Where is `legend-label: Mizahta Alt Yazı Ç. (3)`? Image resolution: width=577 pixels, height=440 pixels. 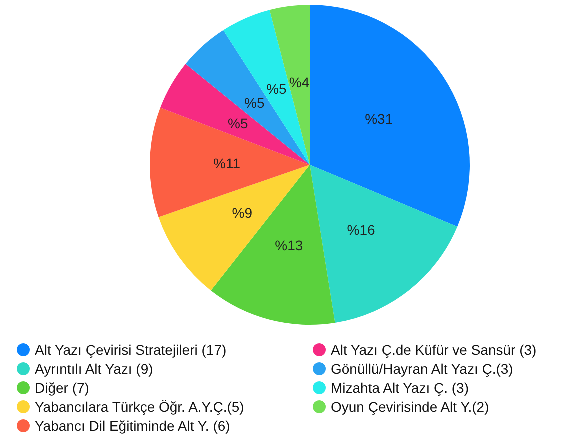
legend-label: Mizahta Alt Yazı Ç. (3) is located at coordinates (400, 388).